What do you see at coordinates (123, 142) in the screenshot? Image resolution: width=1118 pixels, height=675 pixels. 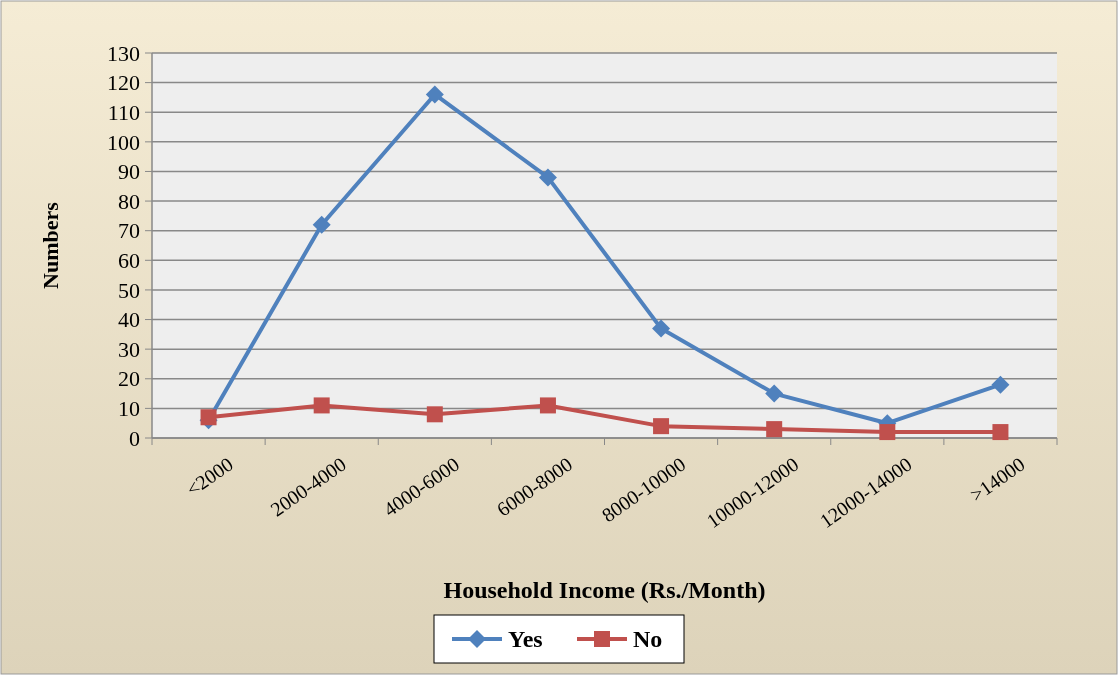 I see `y-tick-label: 100` at bounding box center [123, 142].